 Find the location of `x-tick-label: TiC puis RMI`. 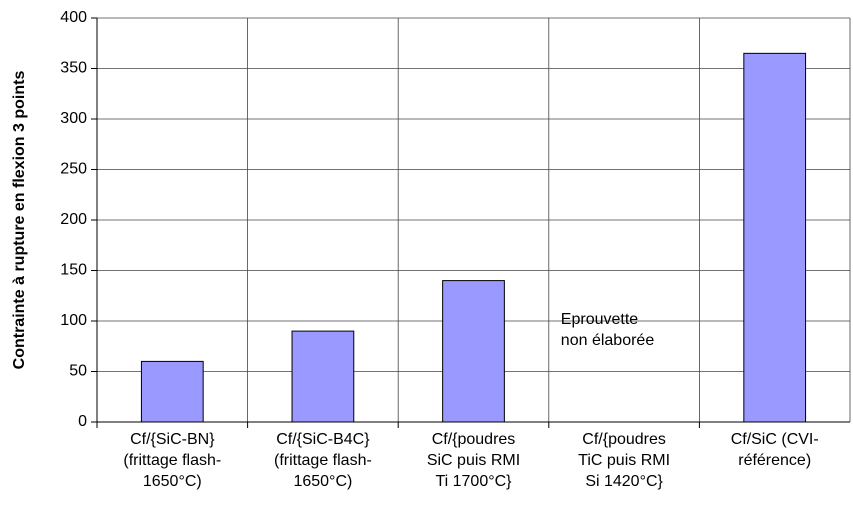

x-tick-label: TiC puis RMI is located at coordinates (624, 460).